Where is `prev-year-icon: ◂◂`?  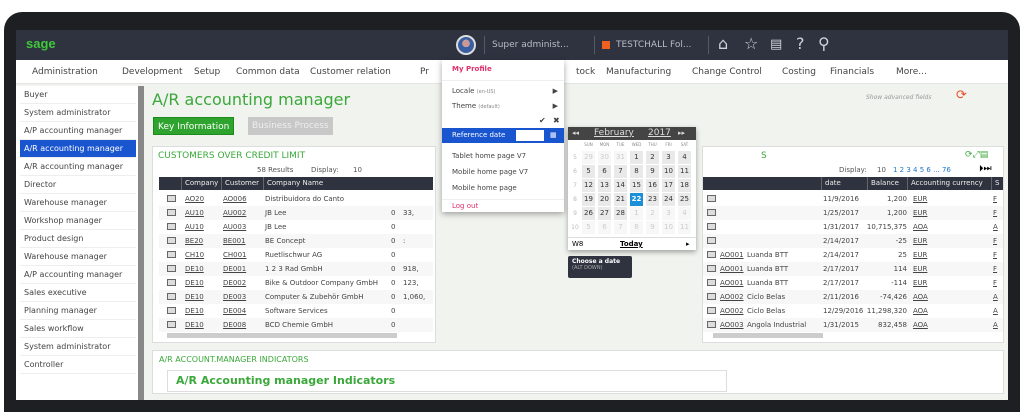 prev-year-icon: ◂◂ is located at coordinates (576, 133).